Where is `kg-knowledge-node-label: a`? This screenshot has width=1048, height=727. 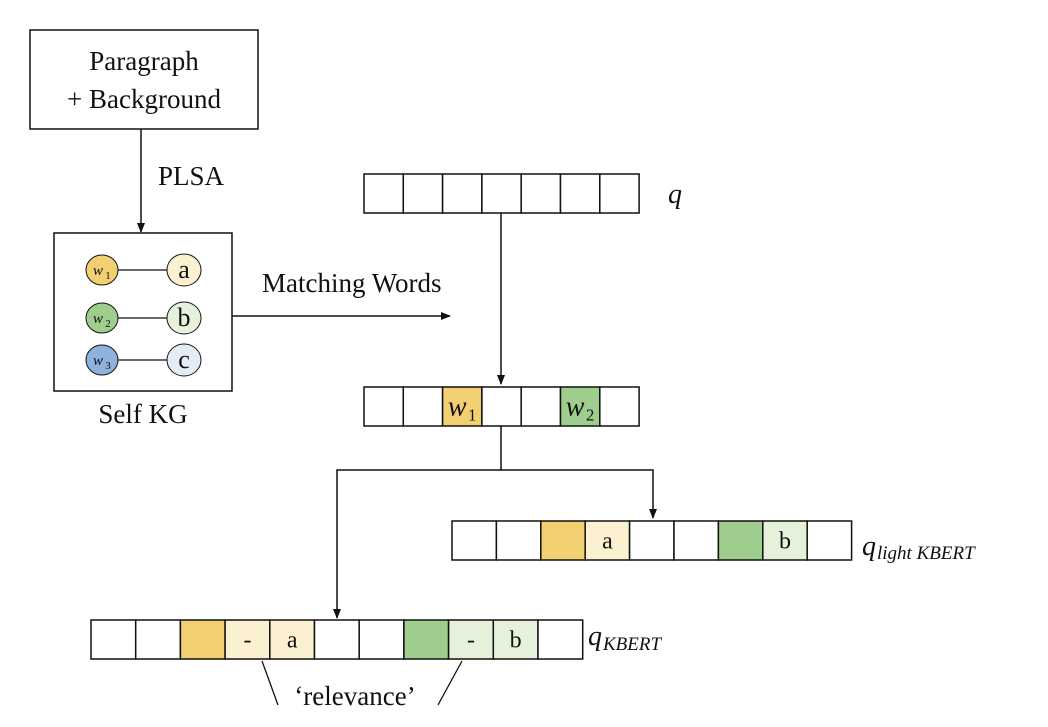
kg-knowledge-node-label: a is located at coordinates (184, 269).